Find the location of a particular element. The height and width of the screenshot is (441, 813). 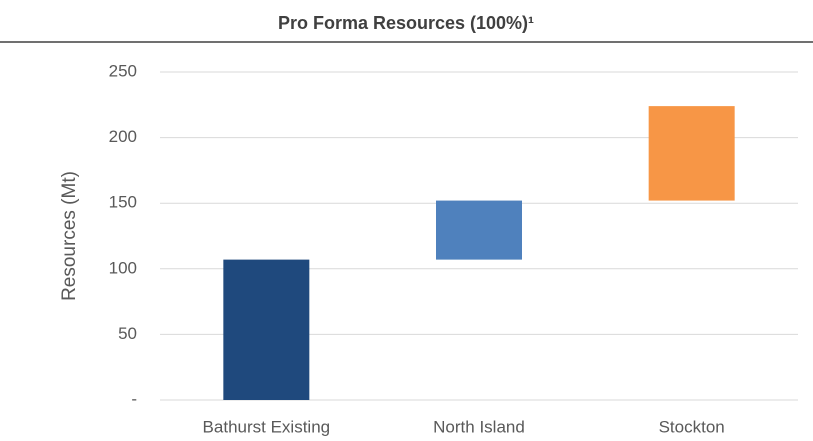

y-tick-label: 150 is located at coordinates (123, 202).